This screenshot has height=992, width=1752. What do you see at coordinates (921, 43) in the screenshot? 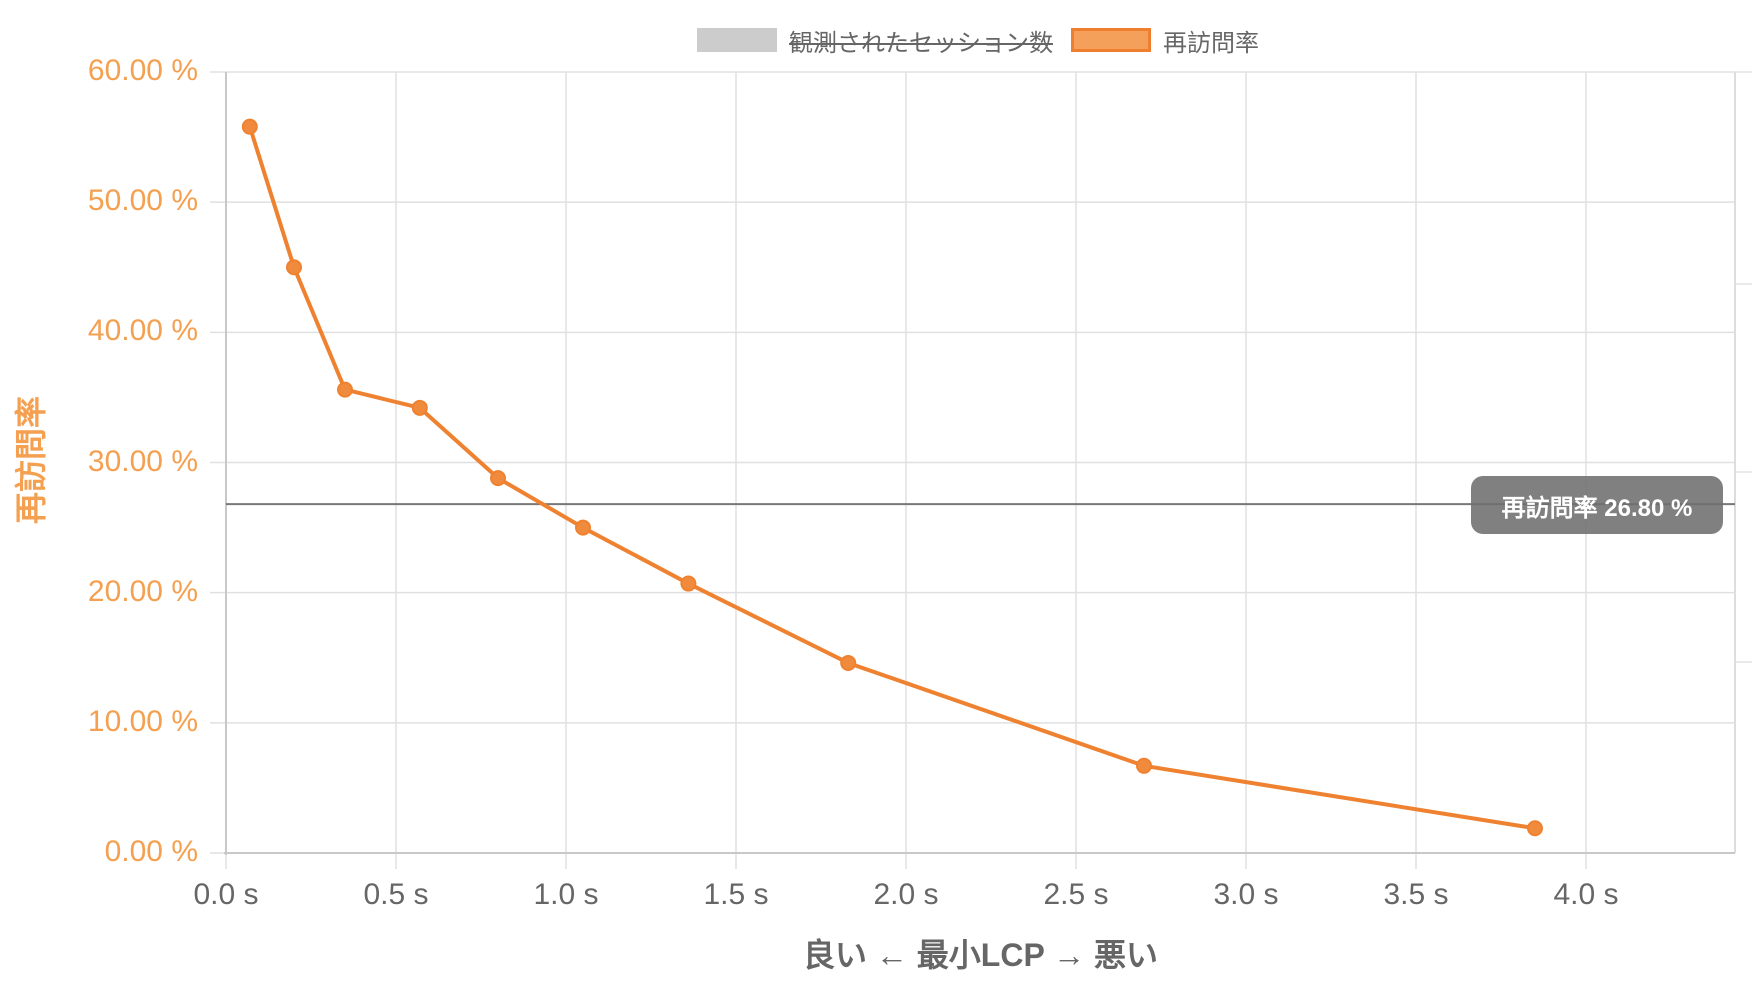
I see `legend-label-sessions: 観測されたセッション数` at bounding box center [921, 43].